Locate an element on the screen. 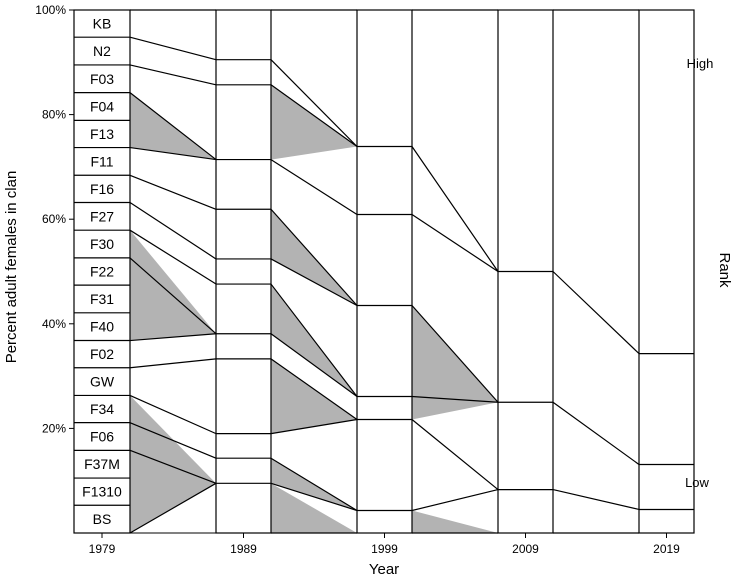  matriline-label-f34: F34 is located at coordinates (102, 409).